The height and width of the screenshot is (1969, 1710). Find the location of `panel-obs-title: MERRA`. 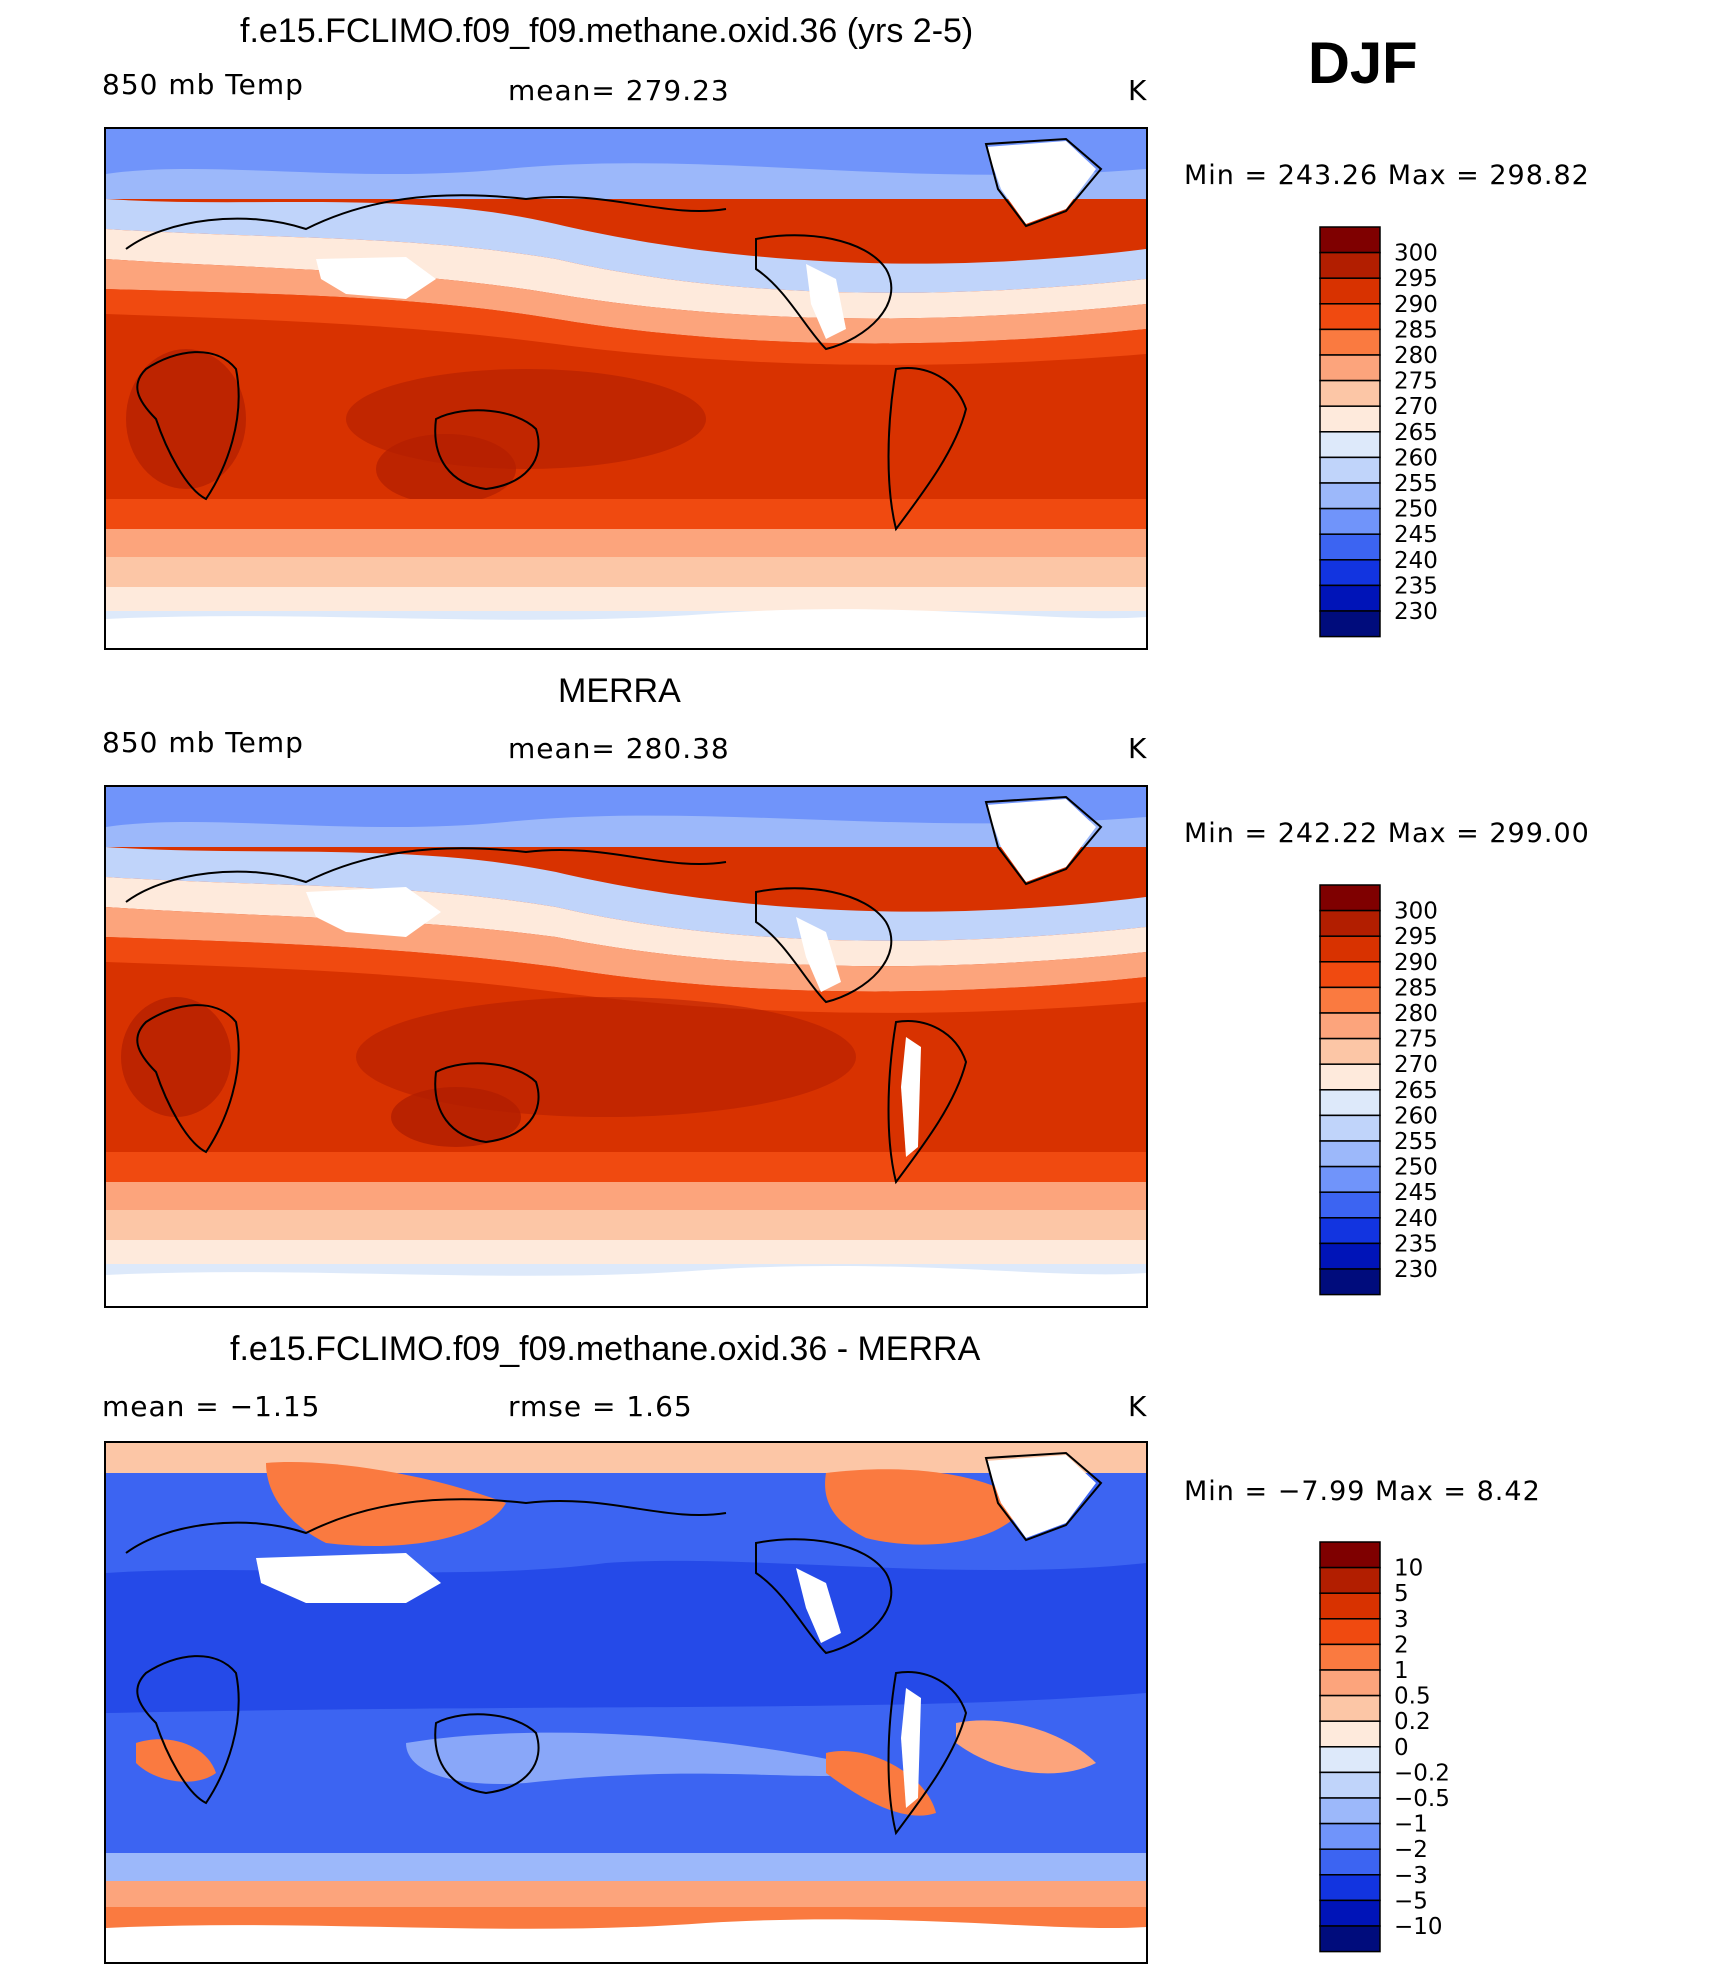

panel-obs-title: MERRA is located at coordinates (619, 691).